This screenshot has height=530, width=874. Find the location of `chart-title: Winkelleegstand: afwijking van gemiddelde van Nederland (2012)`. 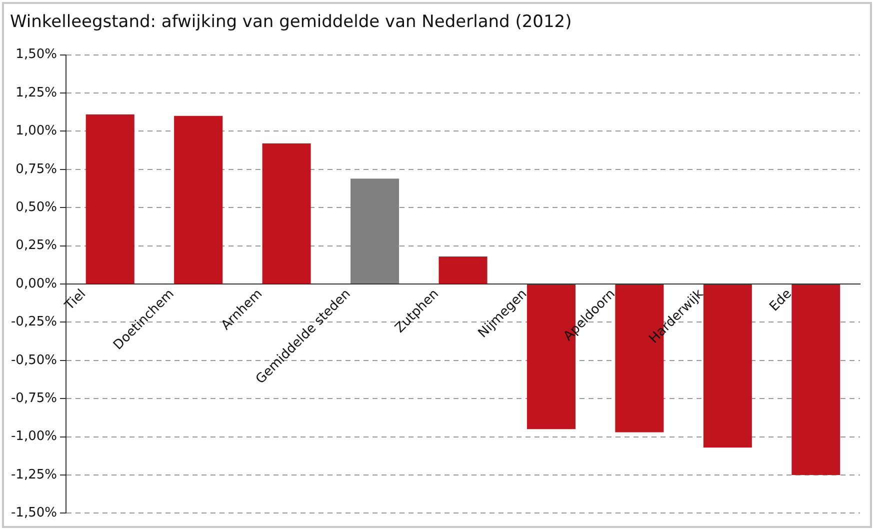

chart-title: Winkelleegstand: afwijking van gemiddelde van Nederland (2012) is located at coordinates (291, 22).